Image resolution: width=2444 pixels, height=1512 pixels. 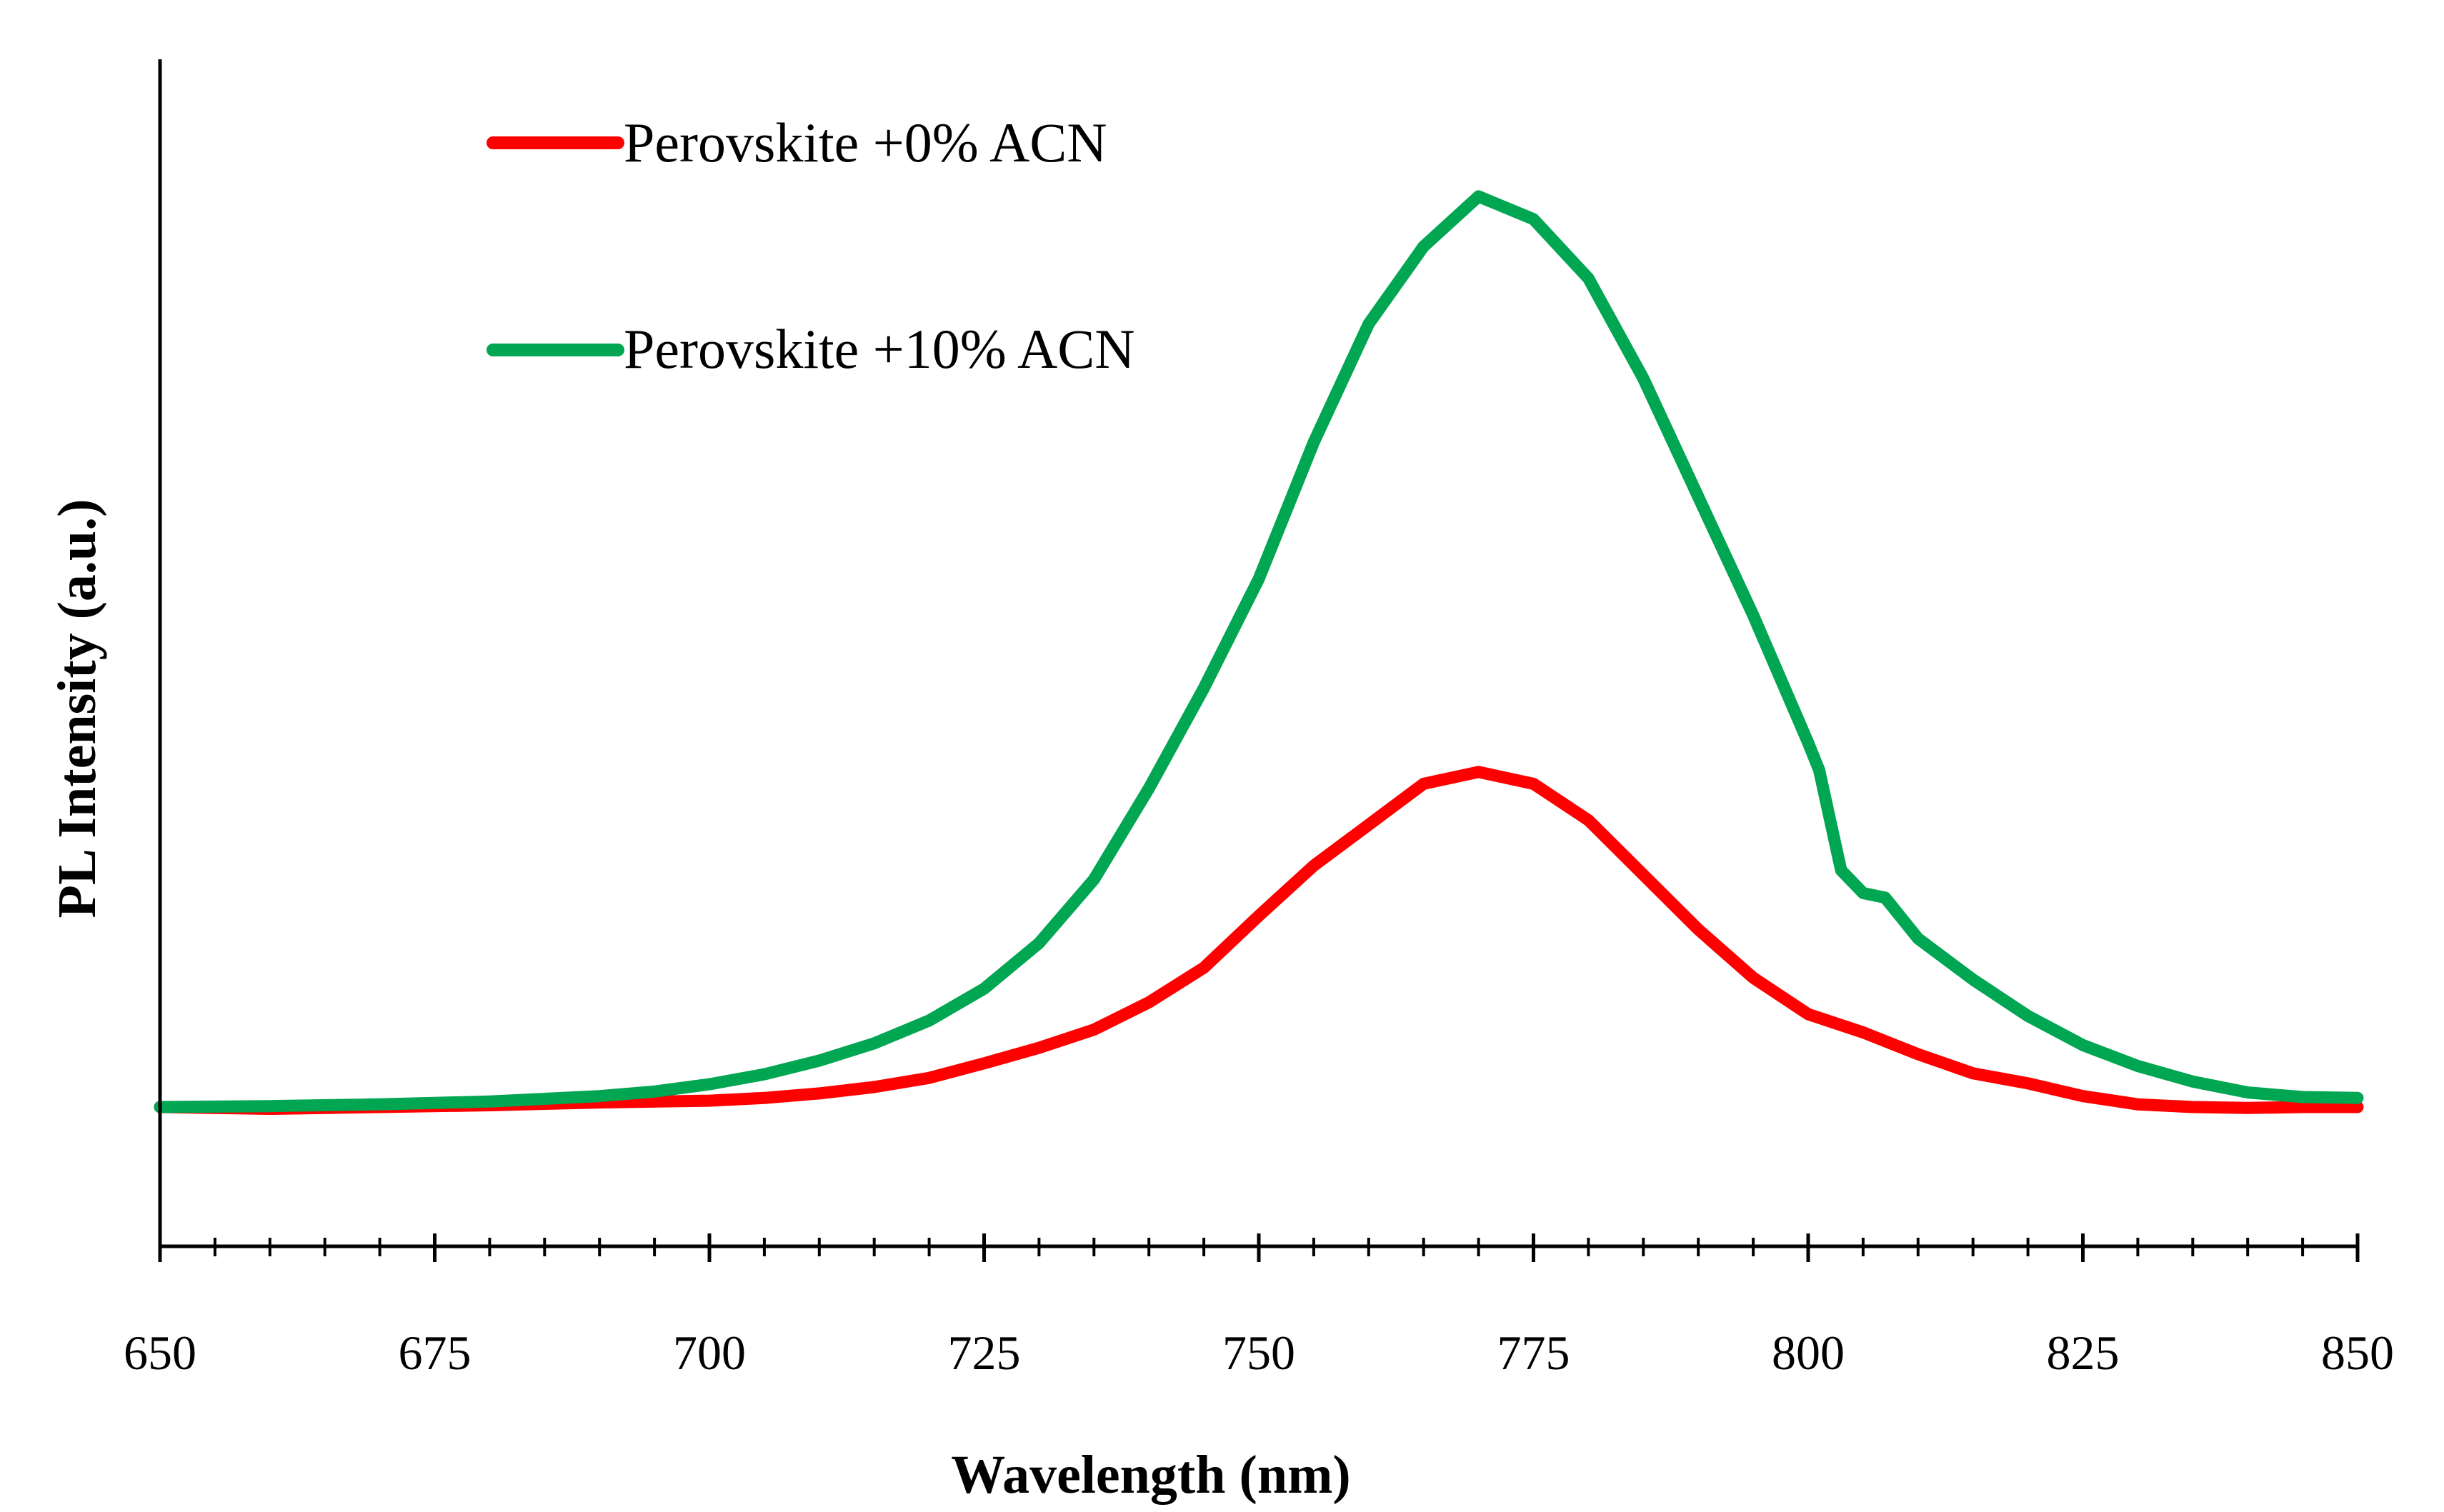 I want to click on x-axis-ticks, so click(x=1259, y=1247).